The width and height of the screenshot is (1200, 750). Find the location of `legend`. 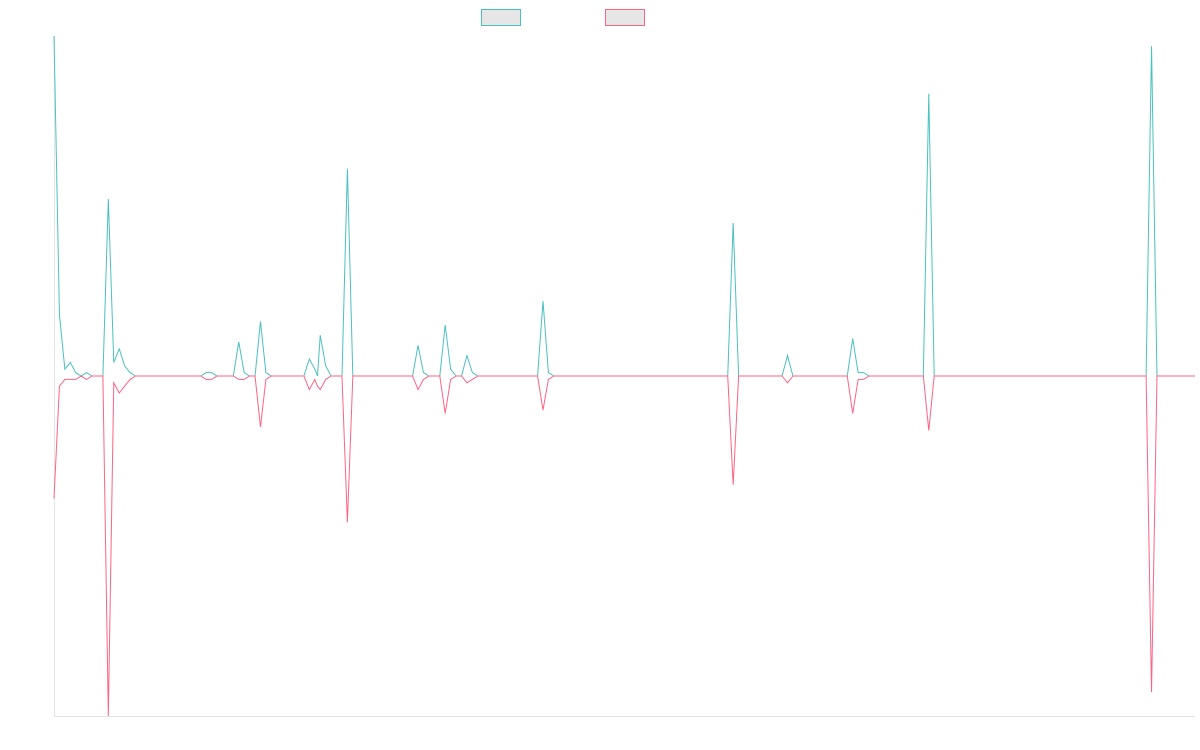

legend is located at coordinates (563, 17).